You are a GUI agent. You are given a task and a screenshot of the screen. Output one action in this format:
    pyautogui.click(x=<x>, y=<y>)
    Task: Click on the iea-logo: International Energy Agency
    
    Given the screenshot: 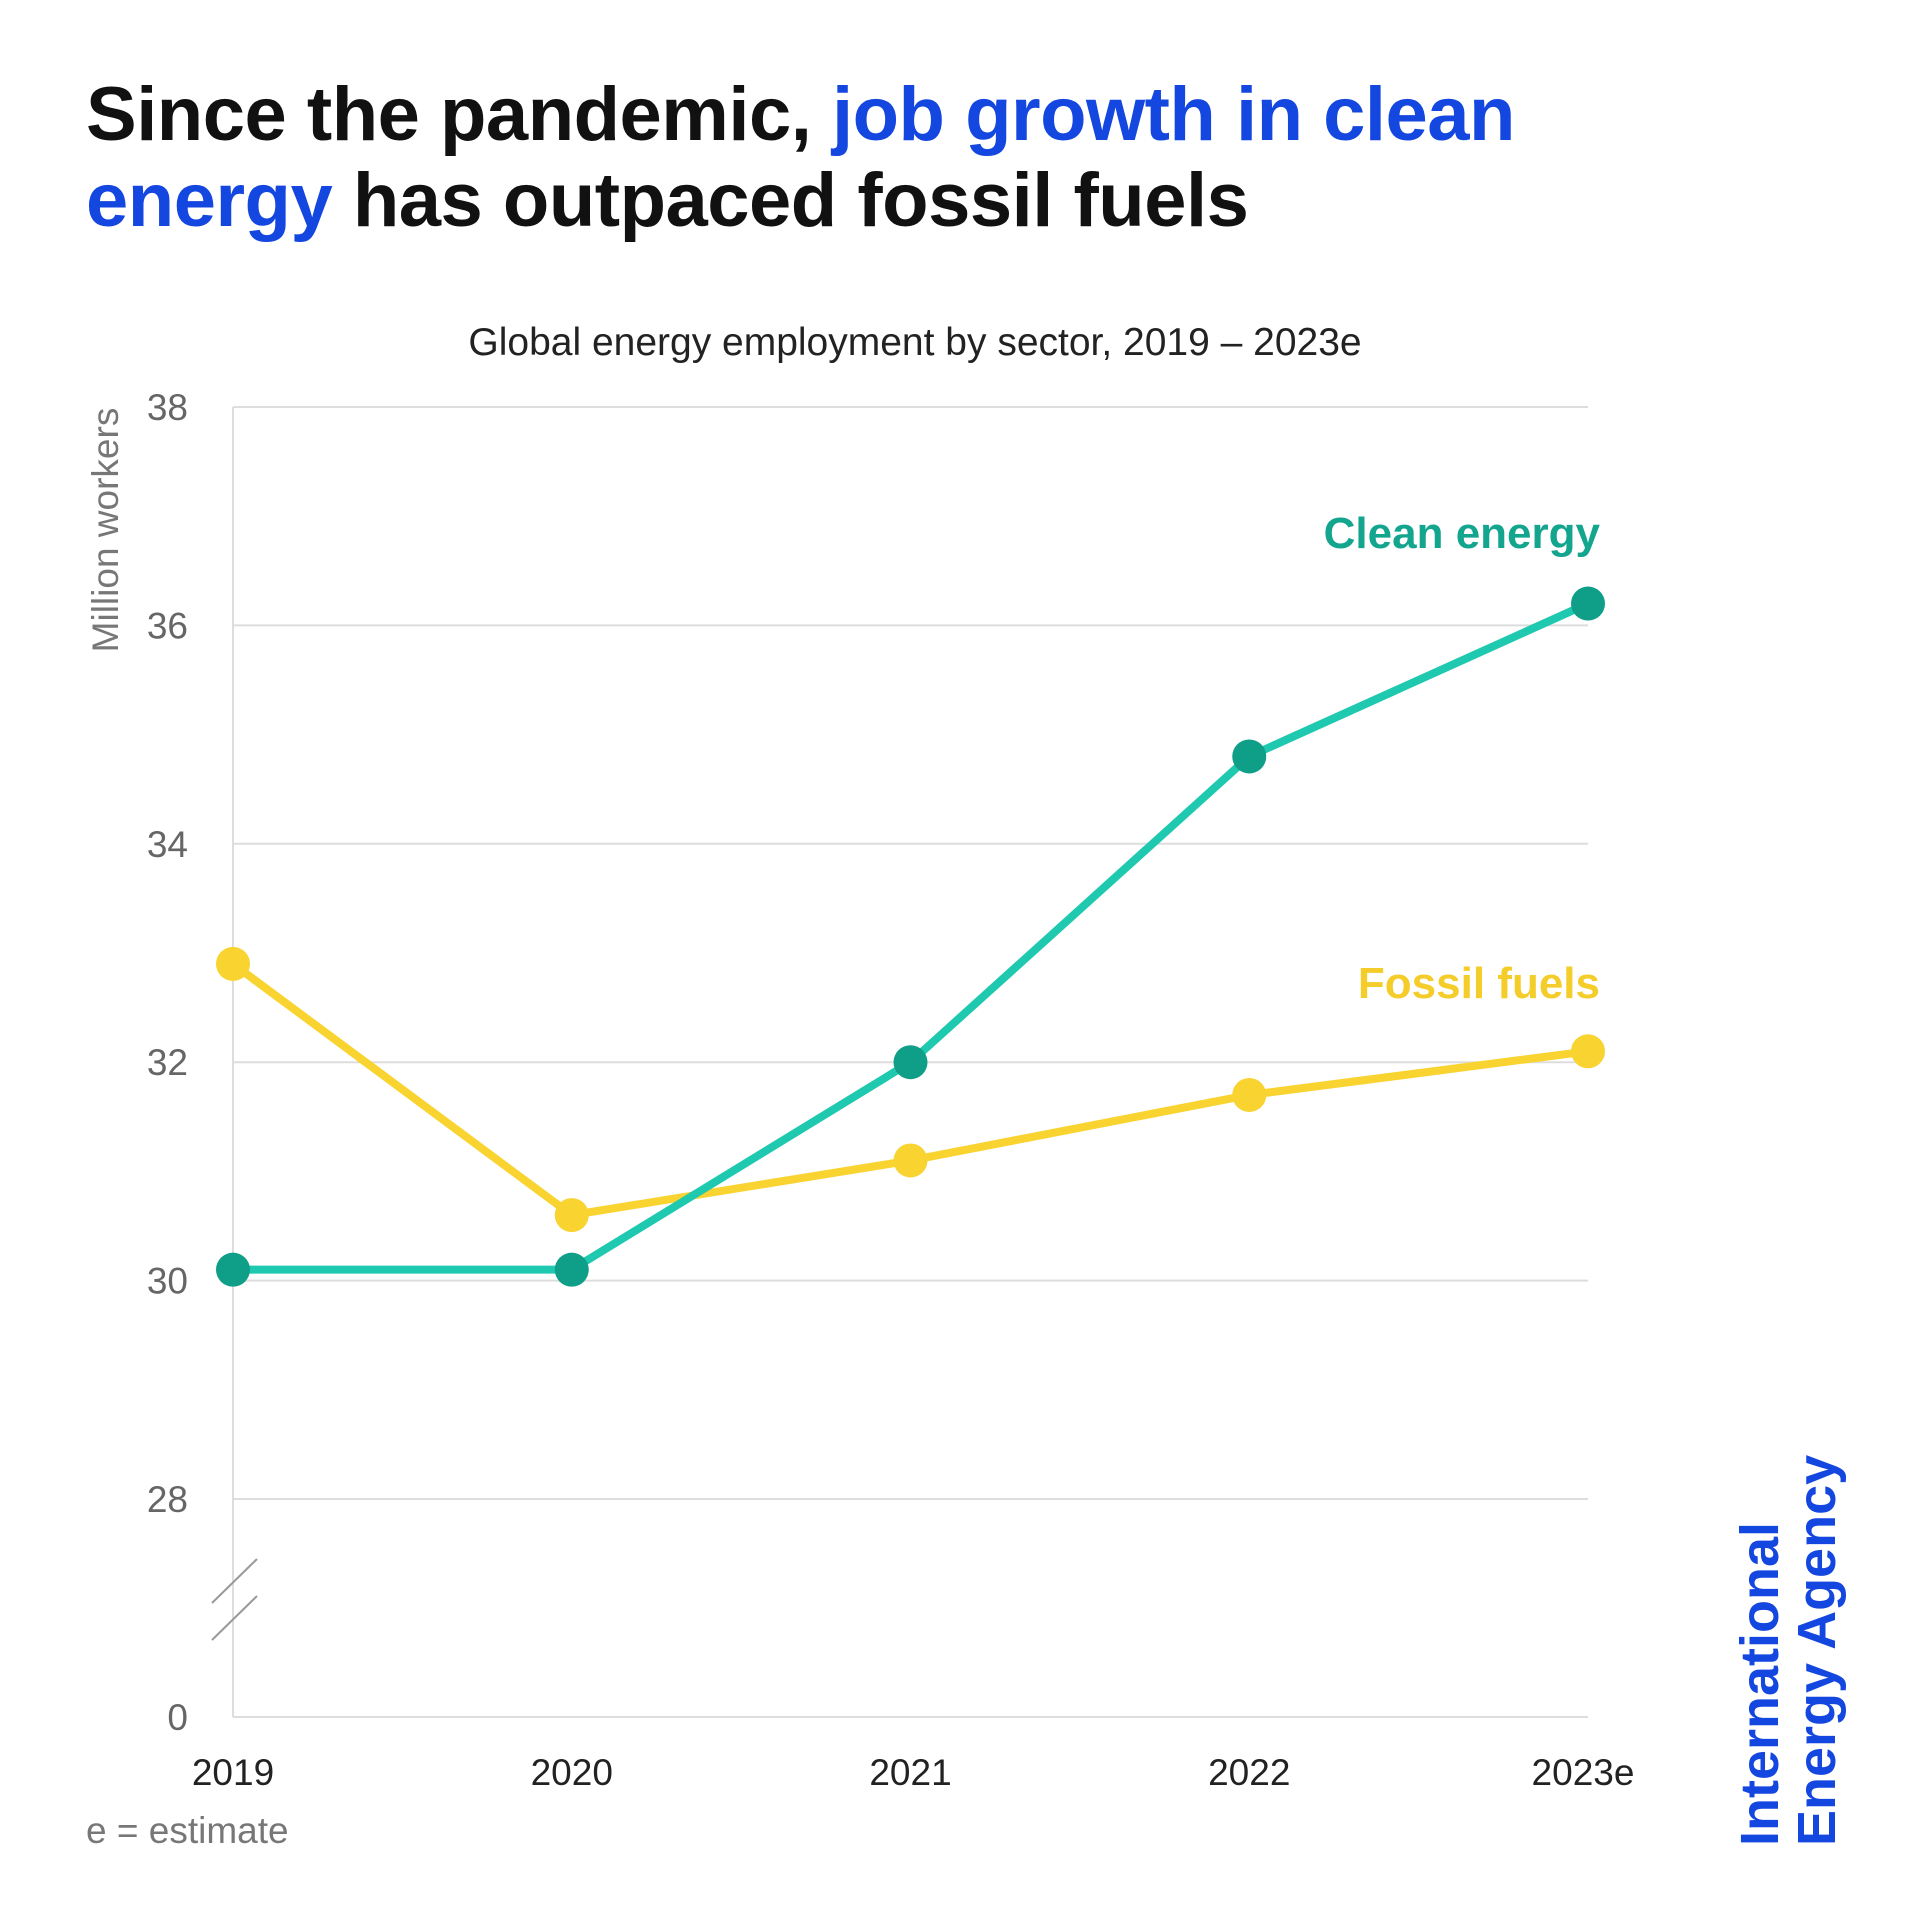 What is the action you would take?
    pyautogui.click(x=1788, y=1650)
    